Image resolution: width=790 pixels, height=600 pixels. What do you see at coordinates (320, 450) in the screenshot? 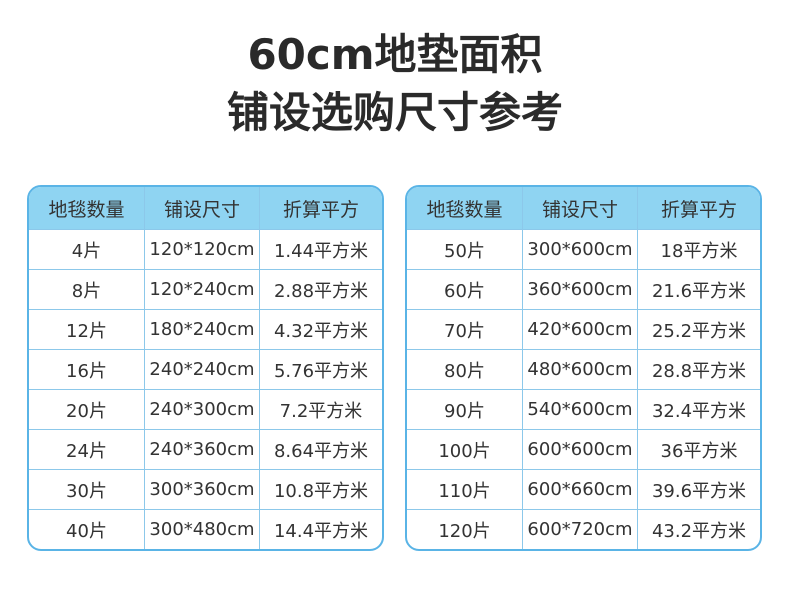
I see `table-cell: 8.64平方米` at bounding box center [320, 450].